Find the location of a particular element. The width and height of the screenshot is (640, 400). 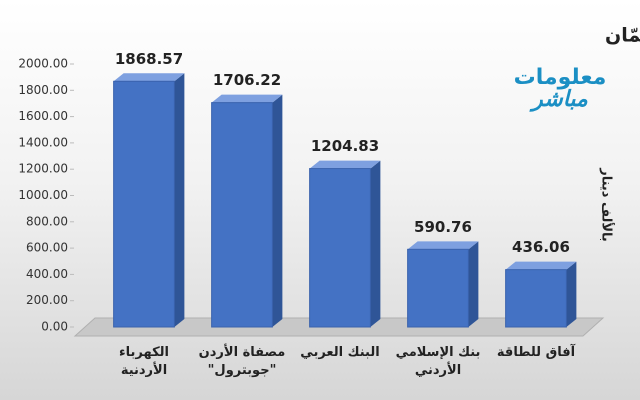

chart-title: أنشط 5 أسهم قيمةً ببورصة عمّان is located at coordinates (622, 35).